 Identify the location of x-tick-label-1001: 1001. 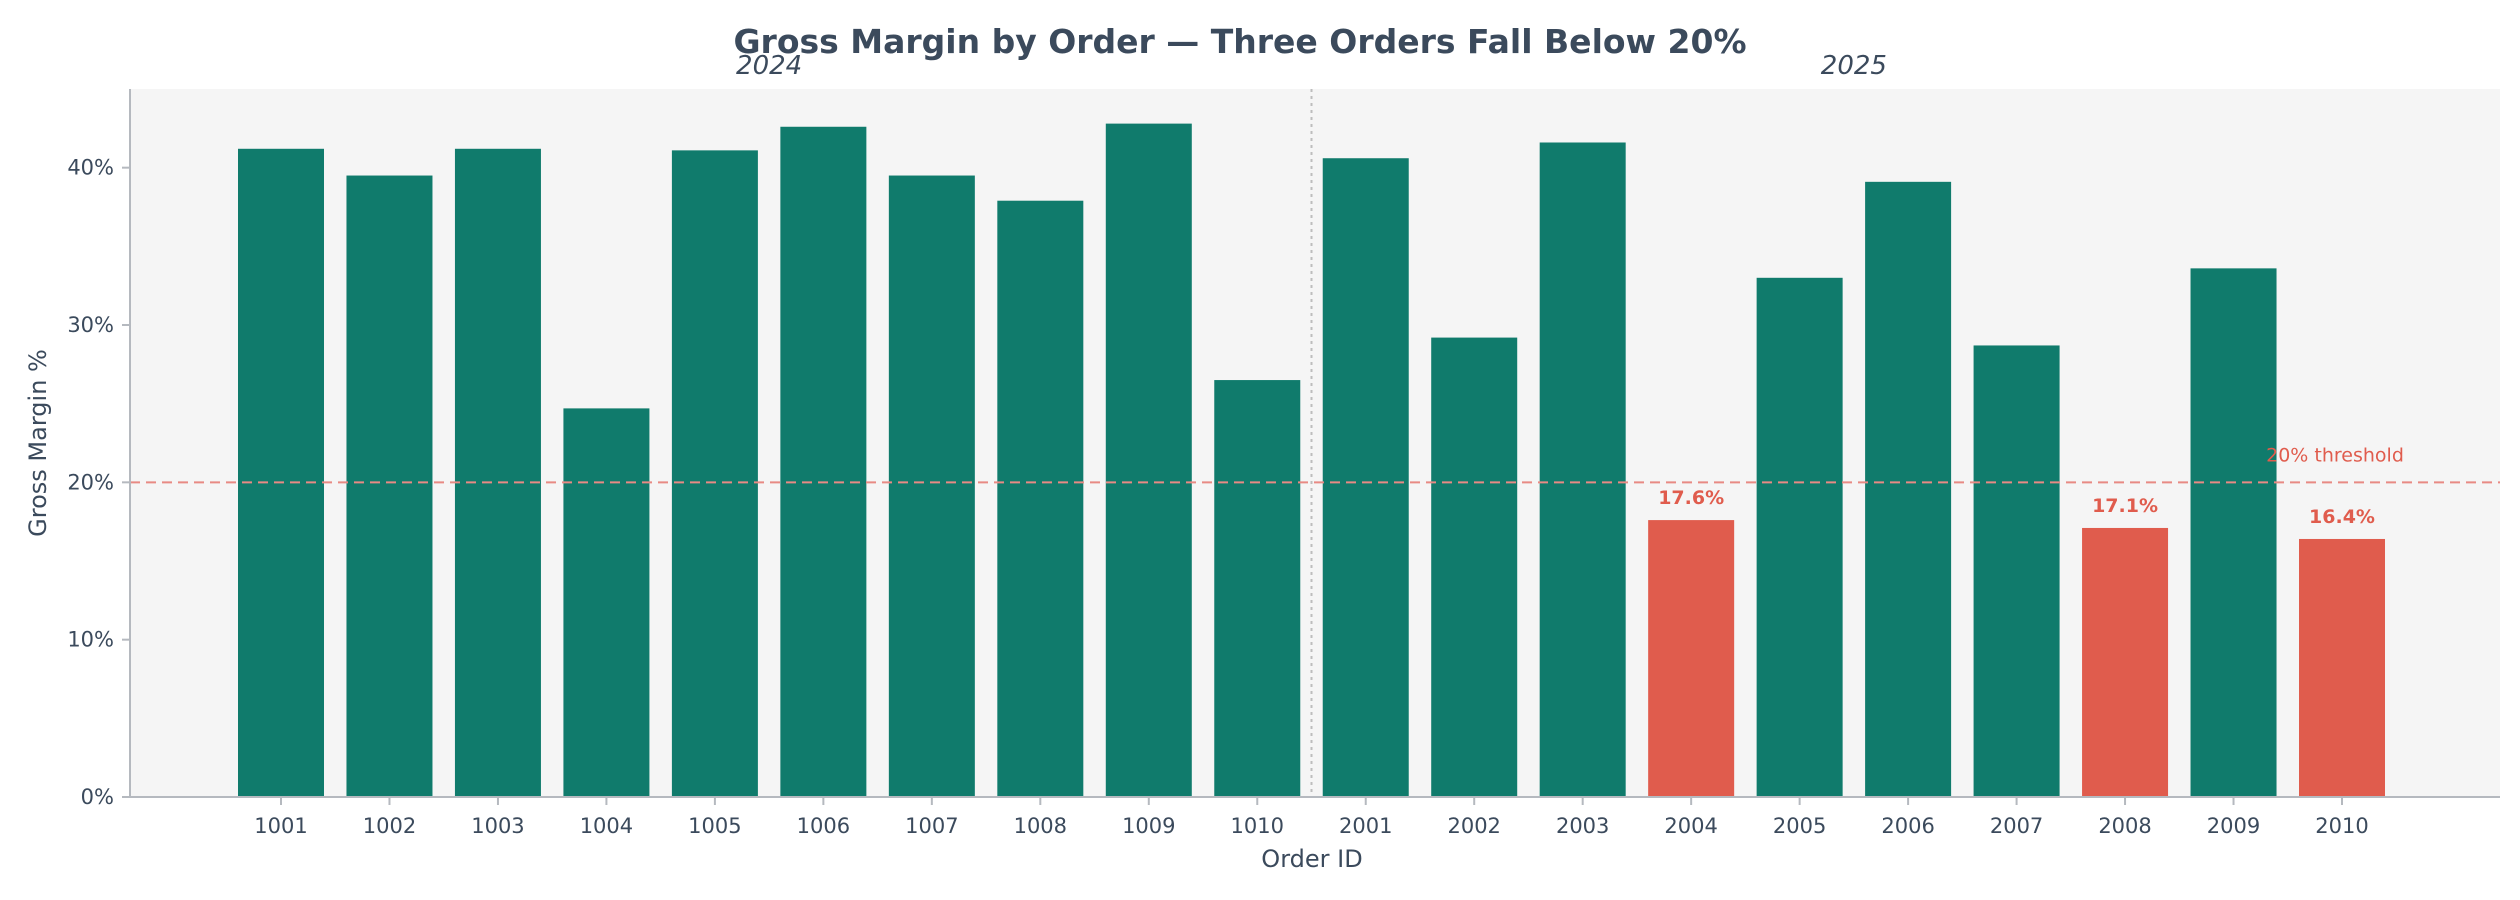
(280, 826).